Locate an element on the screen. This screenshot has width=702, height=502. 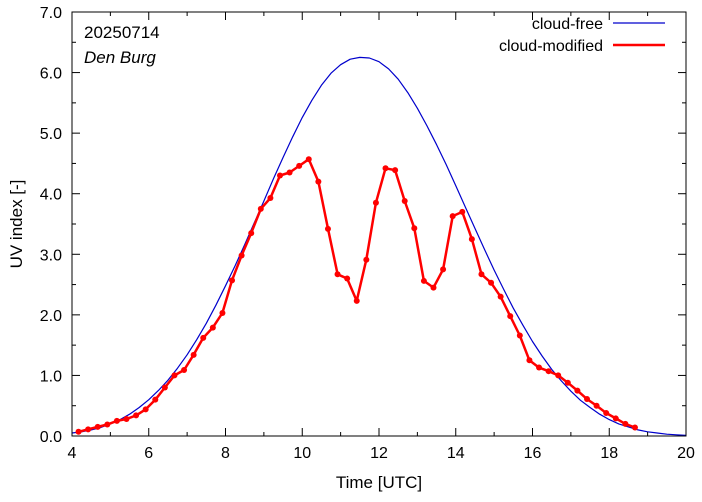
x-tick-label: 14 is located at coordinates (456, 453).